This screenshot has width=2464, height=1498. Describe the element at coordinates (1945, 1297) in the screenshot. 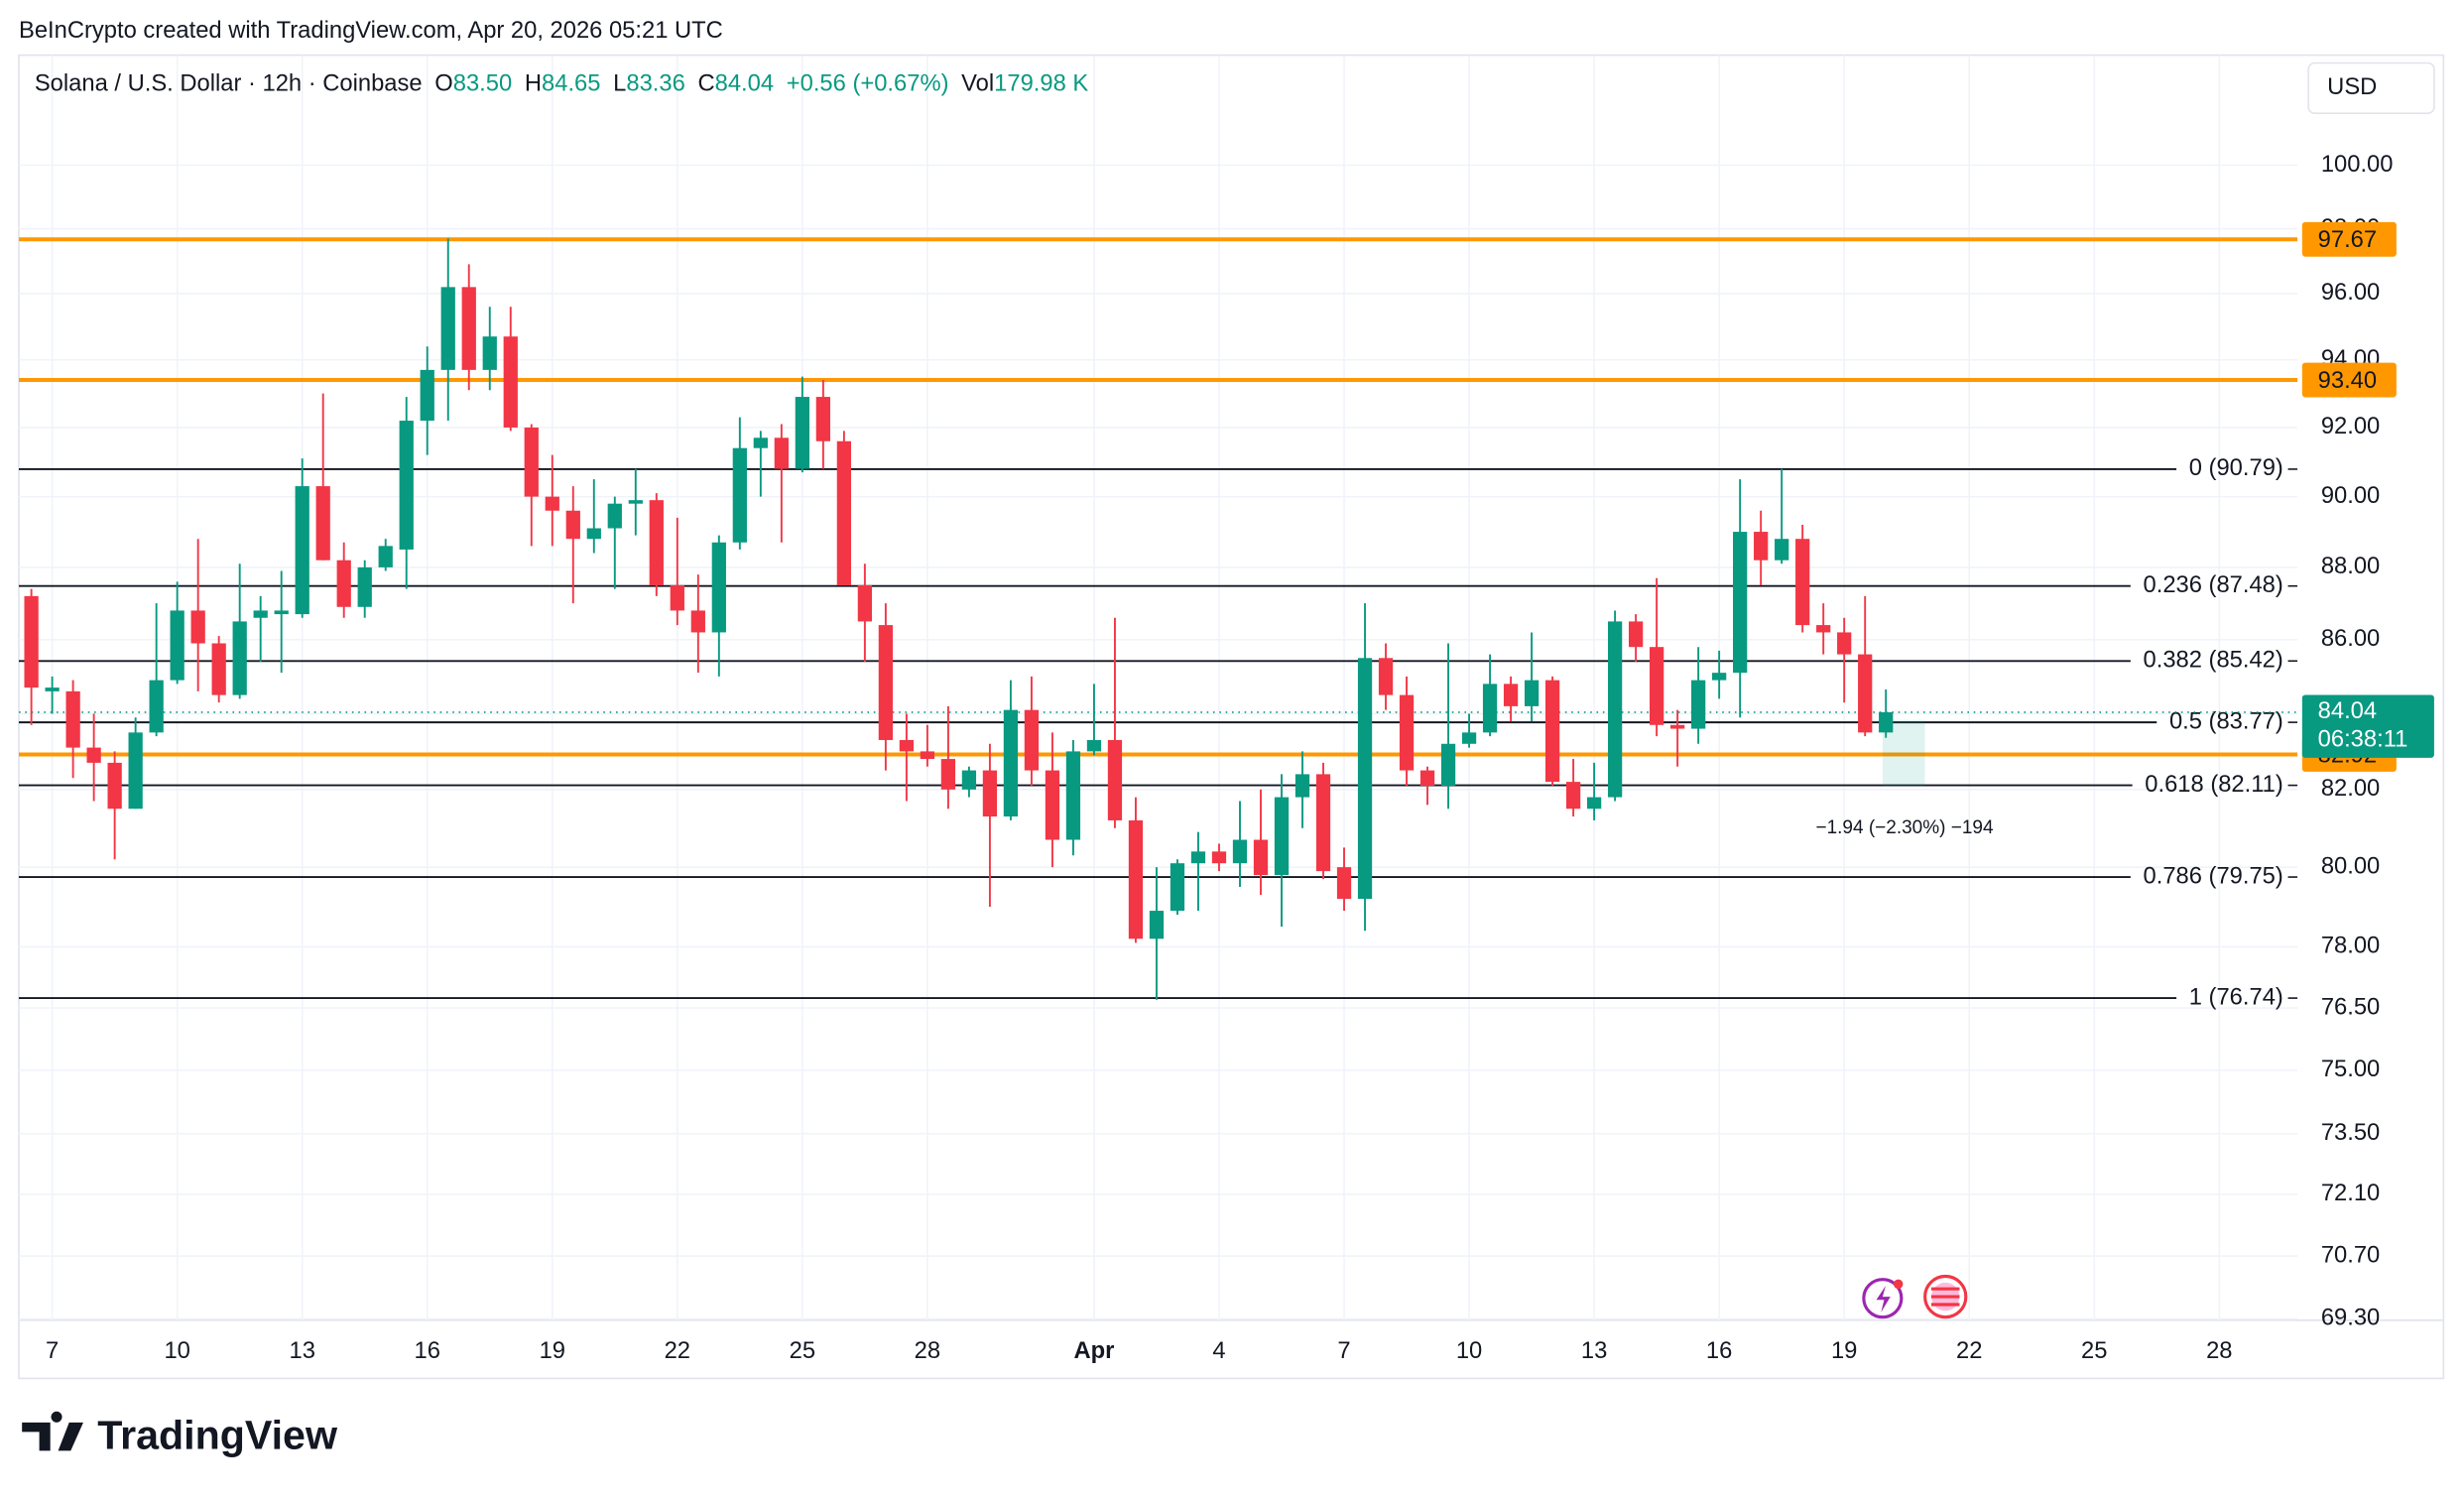

I see `flag-stripes` at that location.